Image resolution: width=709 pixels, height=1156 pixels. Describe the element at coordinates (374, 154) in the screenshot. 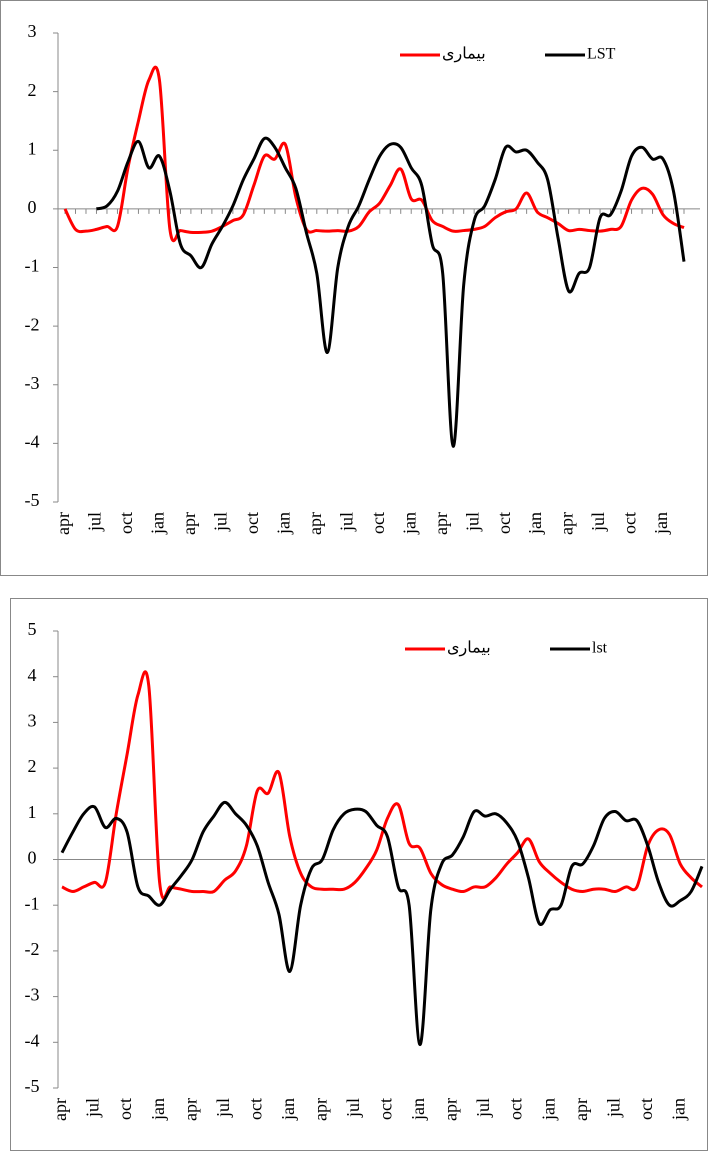

I see `series-line` at that location.